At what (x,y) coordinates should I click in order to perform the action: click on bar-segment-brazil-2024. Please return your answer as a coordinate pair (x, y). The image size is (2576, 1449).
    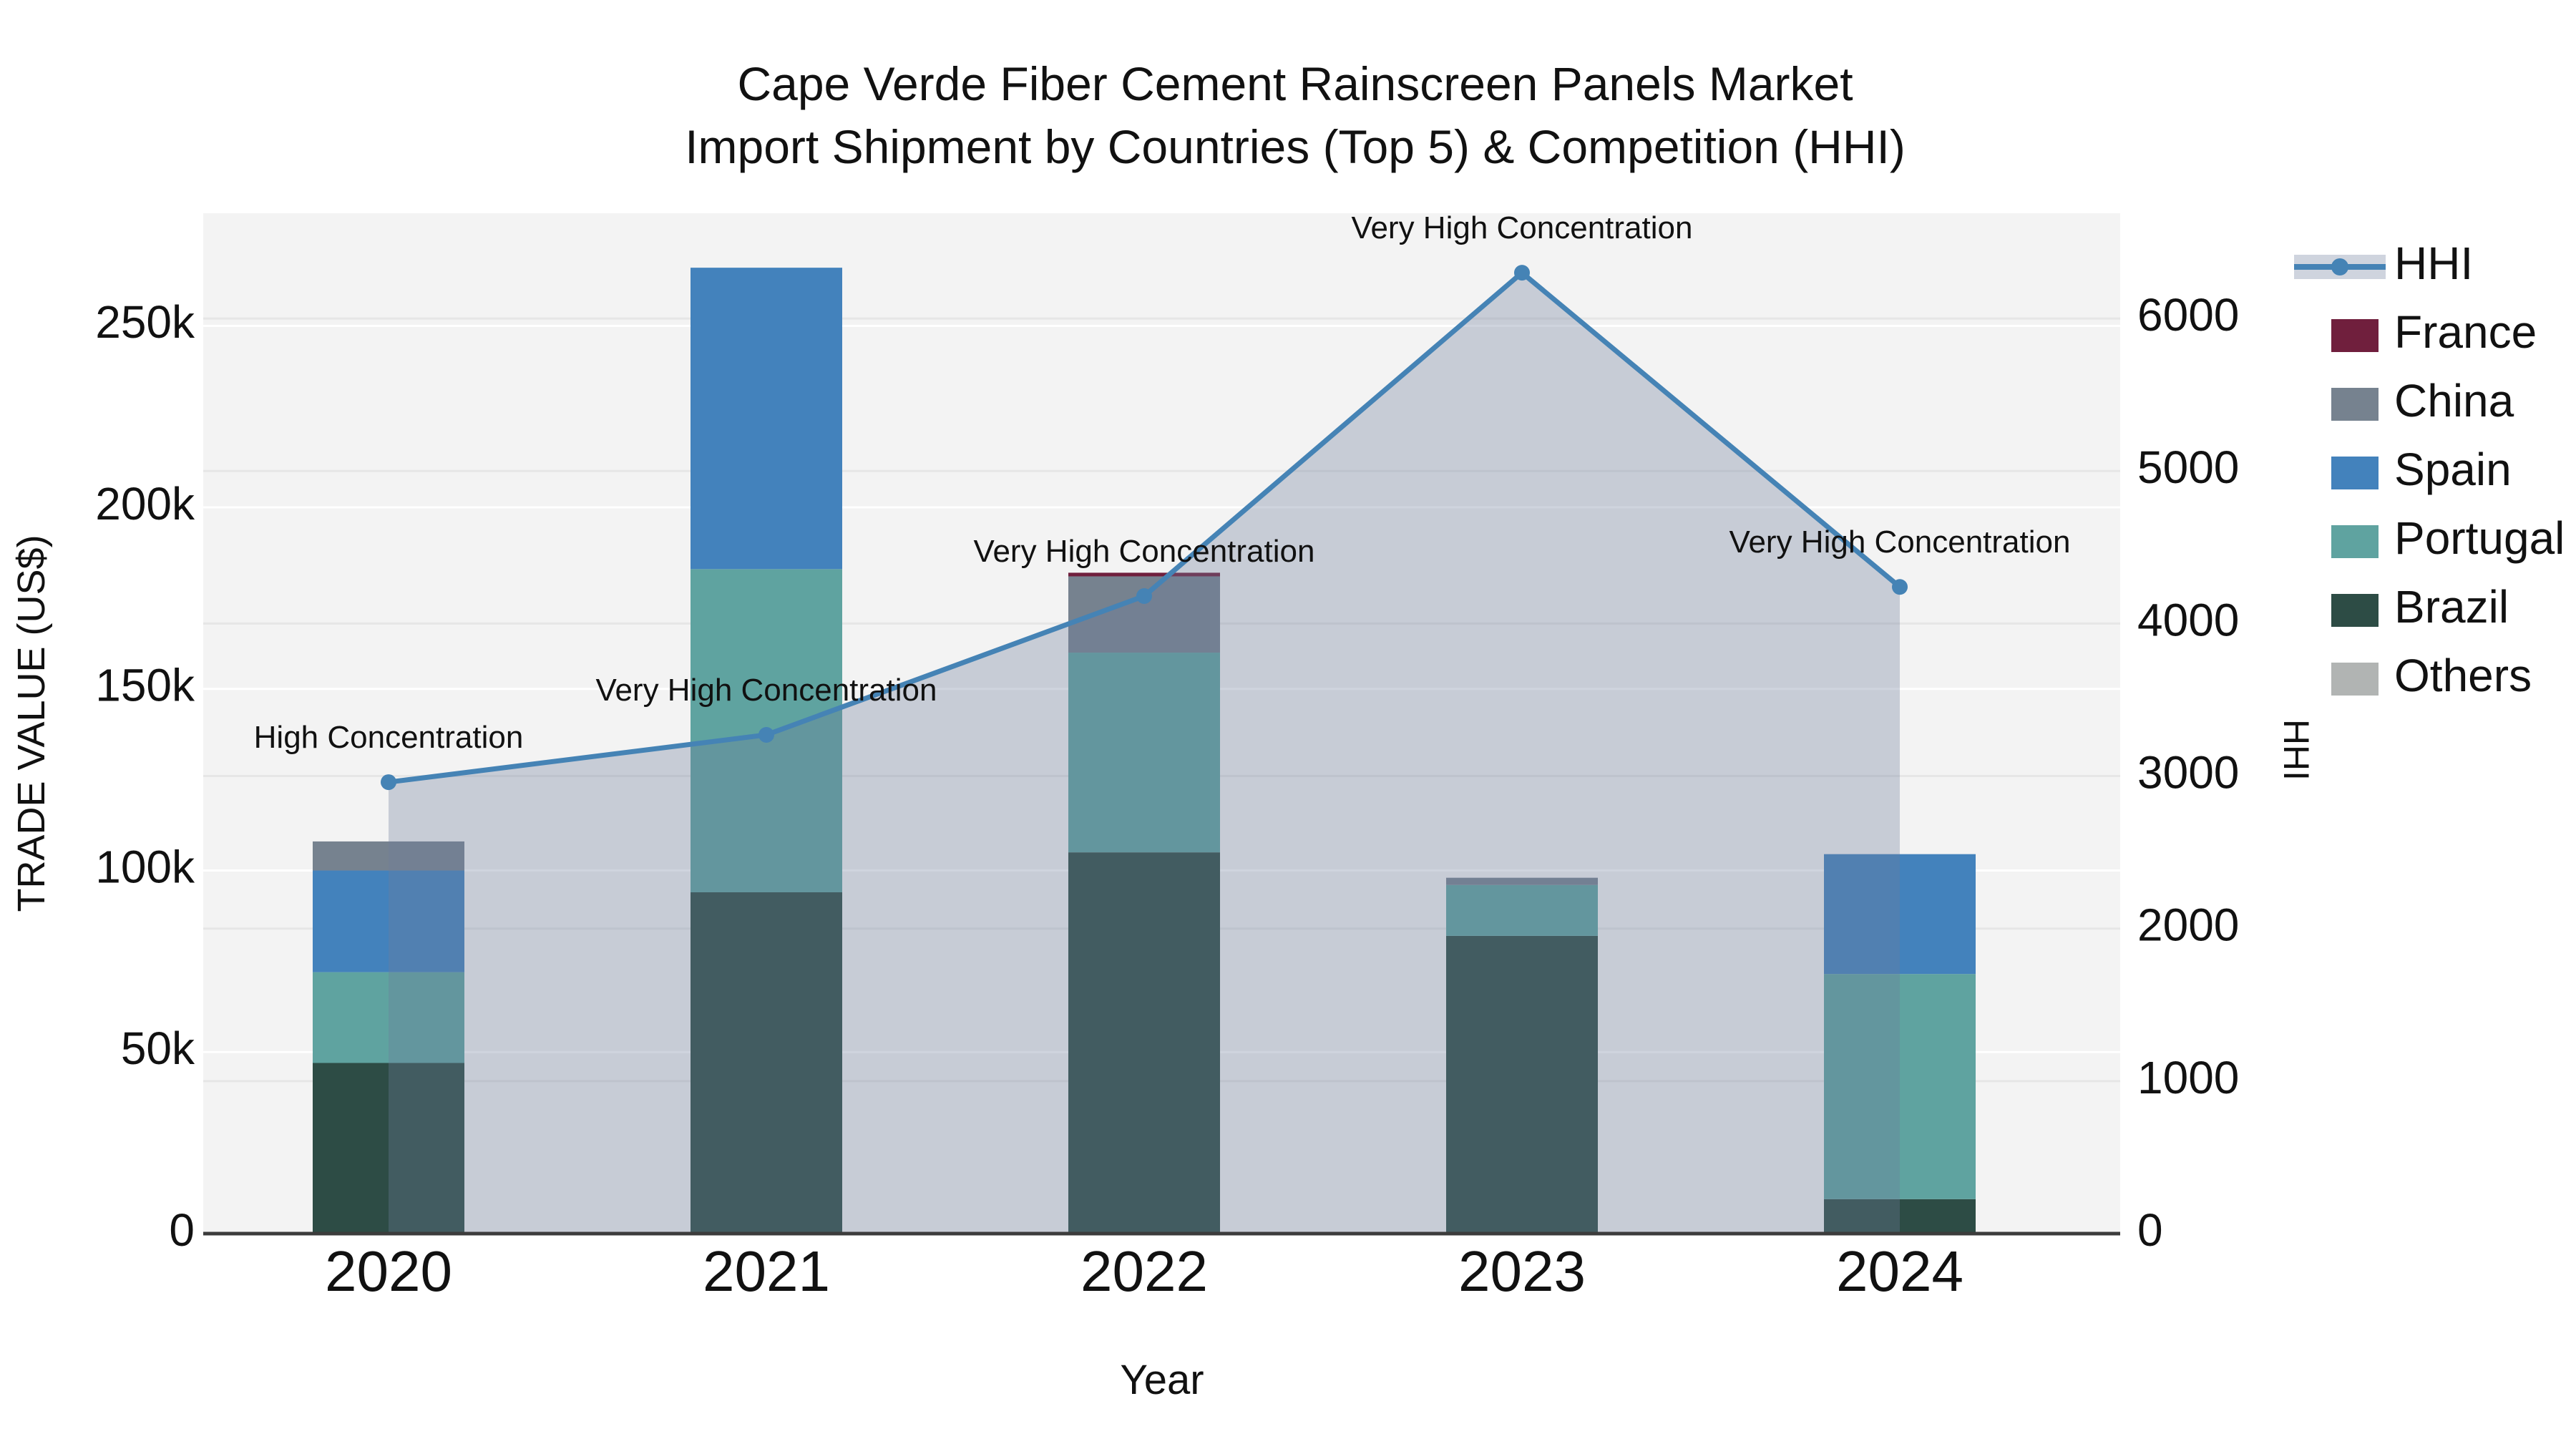
    Looking at the image, I should click on (1900, 1216).